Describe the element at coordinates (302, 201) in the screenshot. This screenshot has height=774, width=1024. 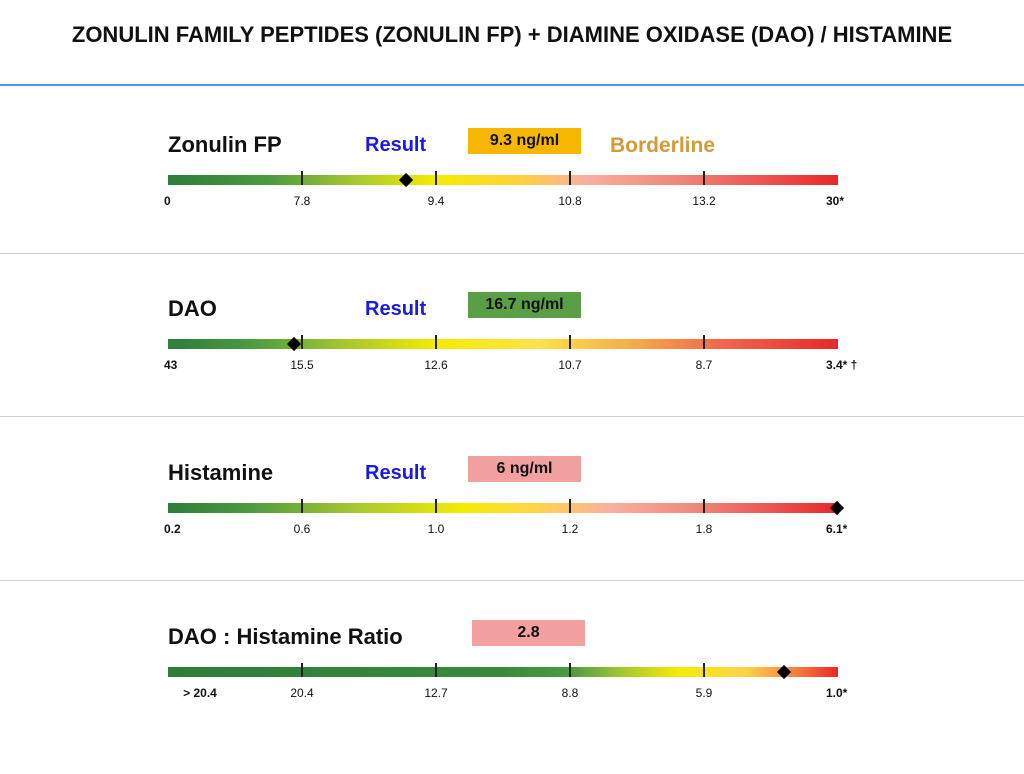
I see `tick-label: 7.8` at that location.